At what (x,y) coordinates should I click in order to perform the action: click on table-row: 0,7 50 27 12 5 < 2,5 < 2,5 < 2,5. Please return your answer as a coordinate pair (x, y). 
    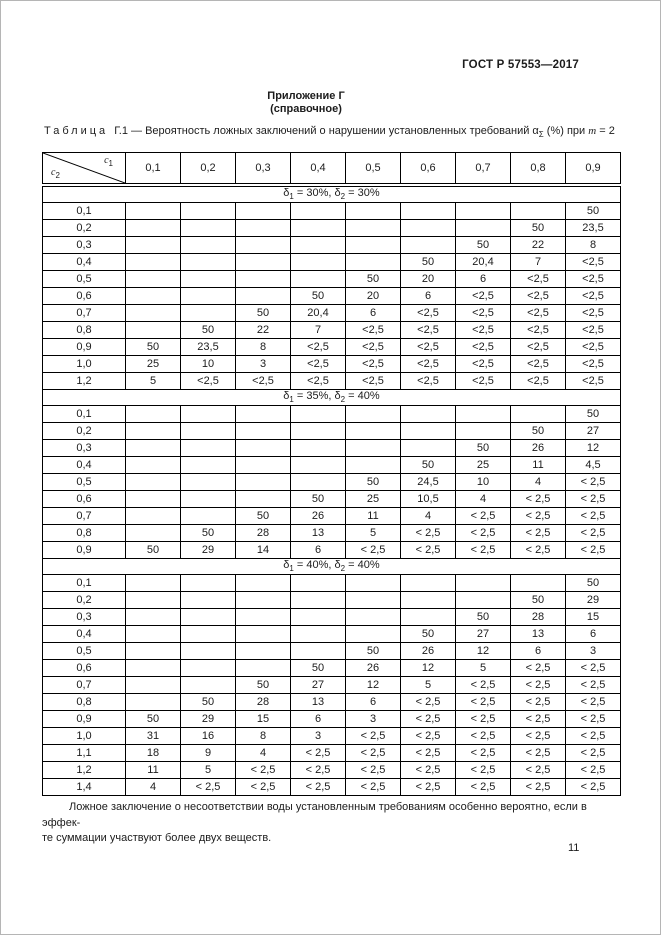
    Looking at the image, I should click on (331, 685).